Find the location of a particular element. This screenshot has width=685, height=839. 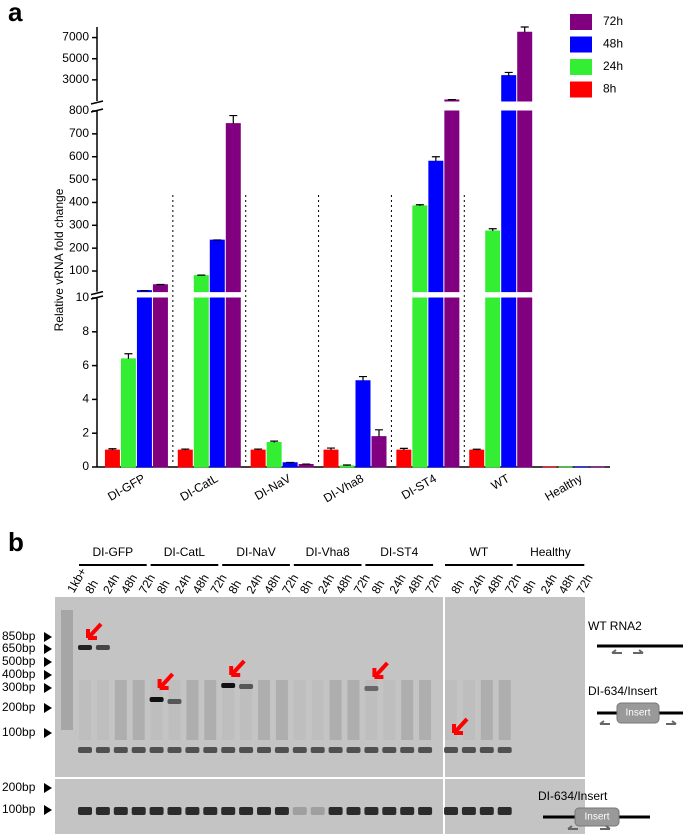

y-tick-label: 2 is located at coordinates (85, 432).